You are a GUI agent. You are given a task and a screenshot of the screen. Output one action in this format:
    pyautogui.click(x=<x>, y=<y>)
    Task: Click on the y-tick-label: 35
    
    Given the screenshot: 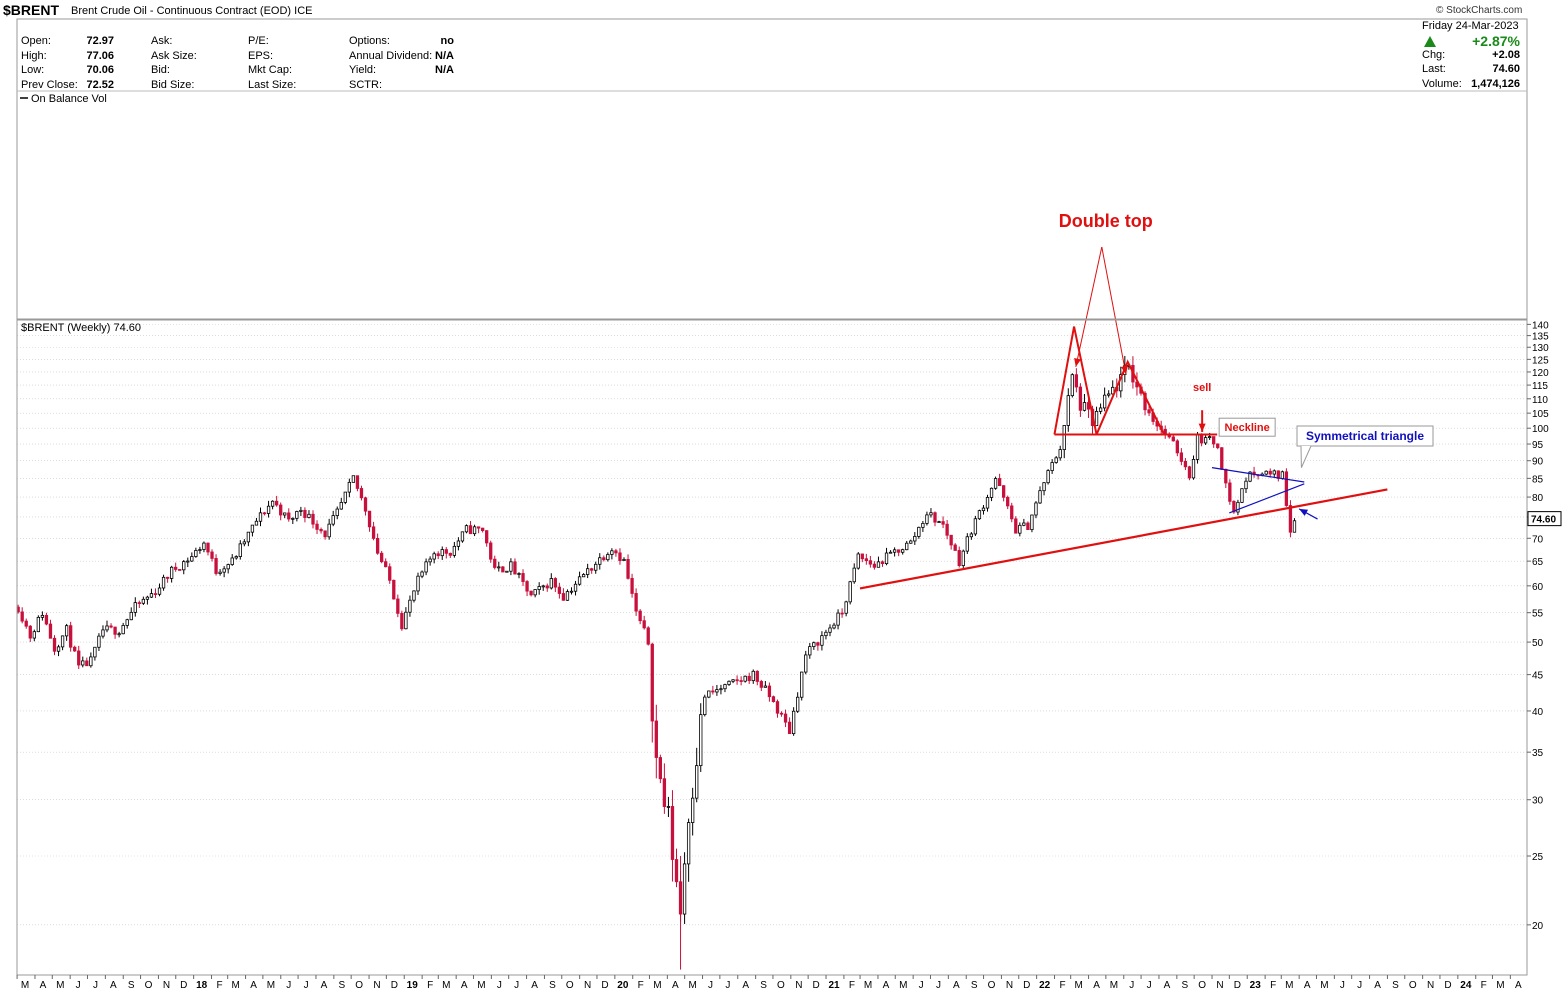 What is the action you would take?
    pyautogui.click(x=1538, y=753)
    